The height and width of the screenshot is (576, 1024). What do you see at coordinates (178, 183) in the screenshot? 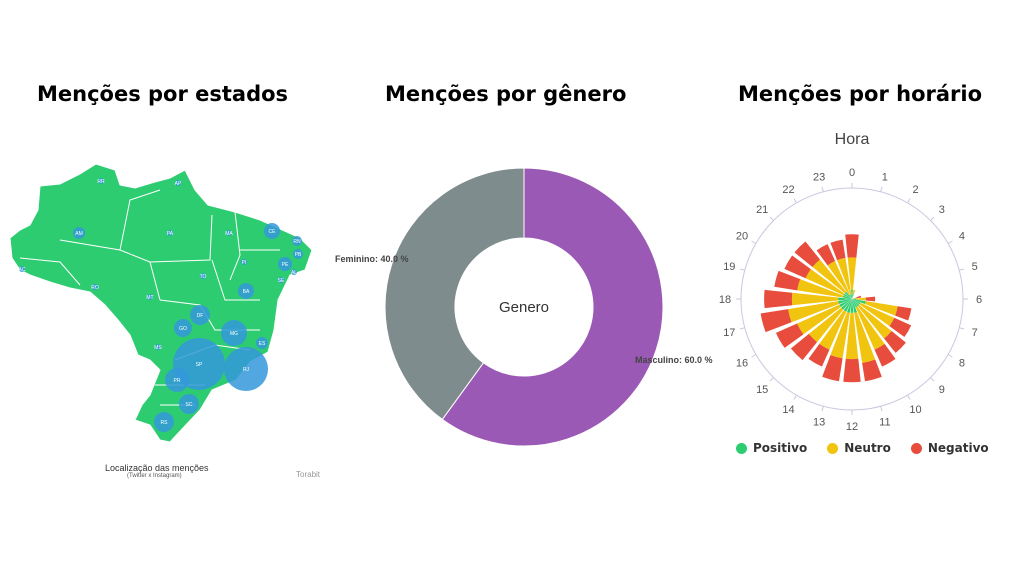
I see `state-bubble-ap` at bounding box center [178, 183].